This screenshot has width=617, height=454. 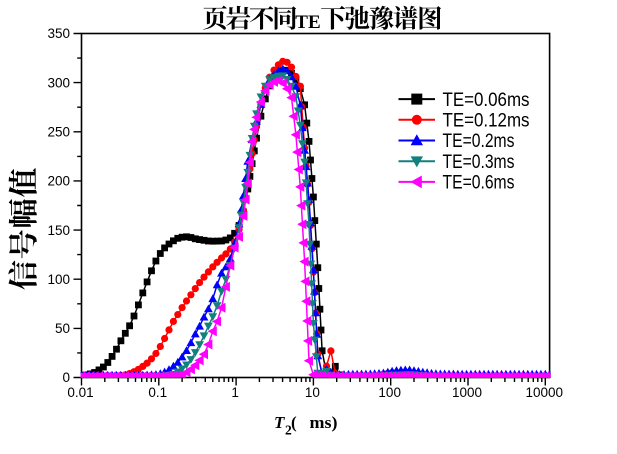 I want to click on svg-text: 10000, so click(x=545, y=392).